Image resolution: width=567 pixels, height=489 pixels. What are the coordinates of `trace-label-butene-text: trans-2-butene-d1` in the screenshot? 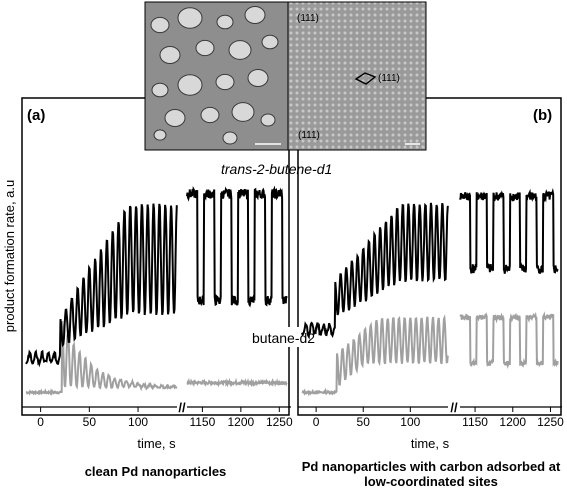 It's located at (276, 169).